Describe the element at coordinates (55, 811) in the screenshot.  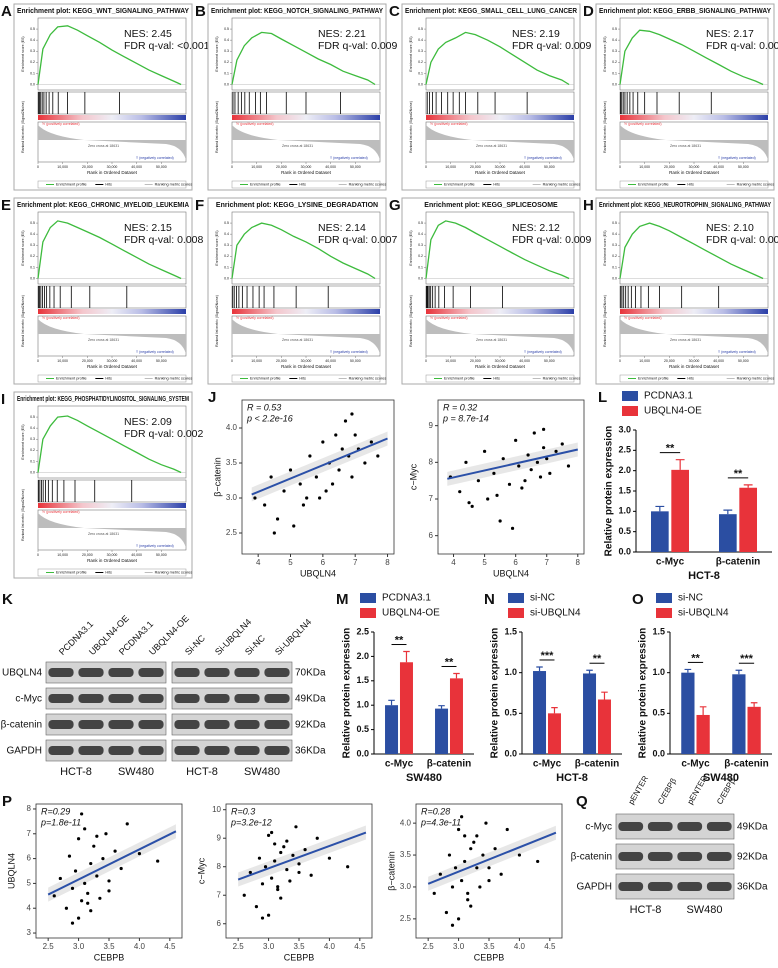
I see `stat-r: R=0.29` at that location.